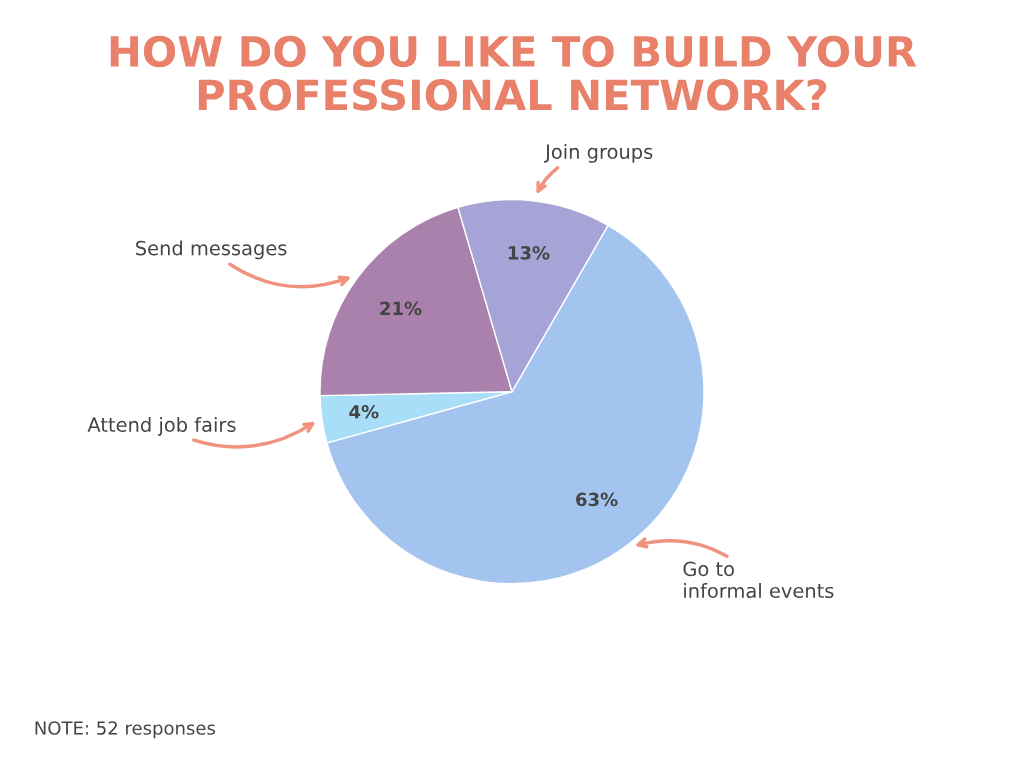 The image size is (1024, 768). What do you see at coordinates (513, 73) in the screenshot?
I see `chart-title: HOW DO YOU LIKE TO BUILD YOUR PROFESSIONAL NETWORK?` at bounding box center [513, 73].